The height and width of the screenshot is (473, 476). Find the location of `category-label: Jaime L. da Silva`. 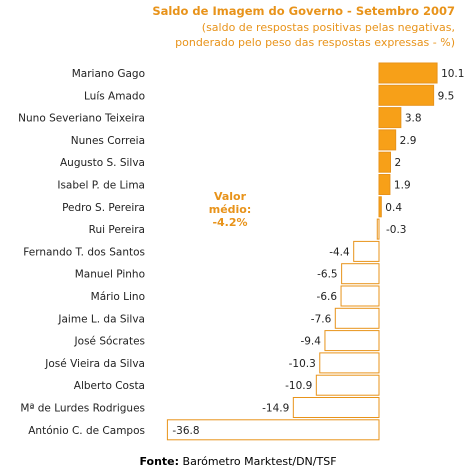

category-label: Jaime L. da Silva is located at coordinates (101, 319).